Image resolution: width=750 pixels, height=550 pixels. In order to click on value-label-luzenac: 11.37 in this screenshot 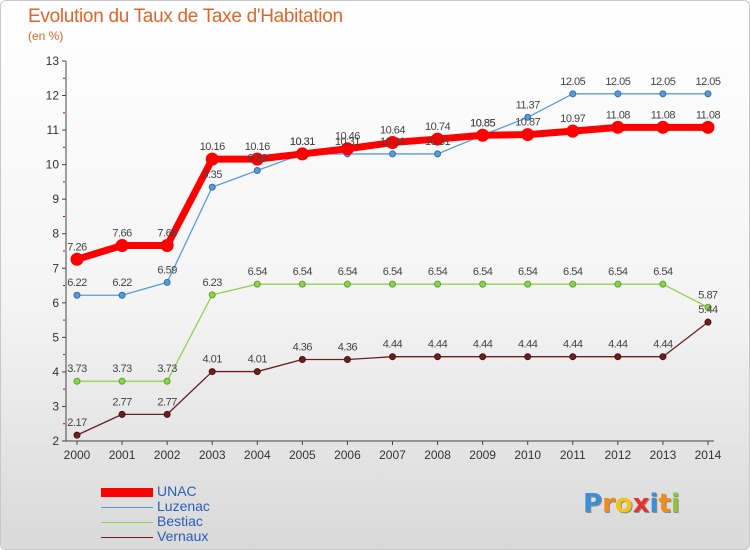, I will do `click(528, 105)`.